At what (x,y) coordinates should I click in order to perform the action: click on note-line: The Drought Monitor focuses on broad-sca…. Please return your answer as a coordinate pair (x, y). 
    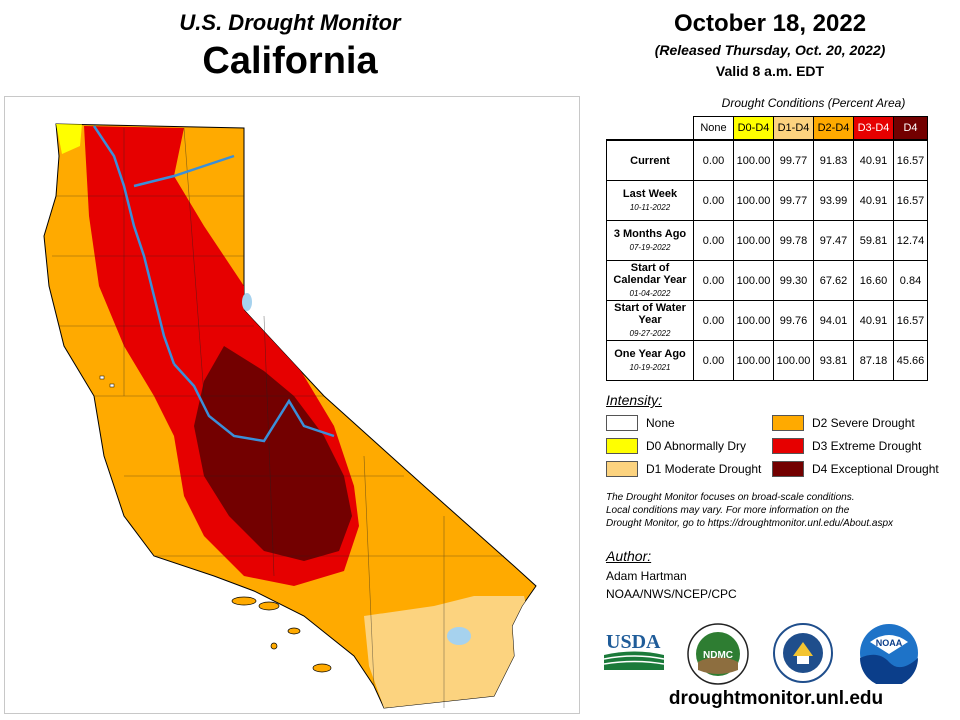
    Looking at the image, I should click on (730, 497).